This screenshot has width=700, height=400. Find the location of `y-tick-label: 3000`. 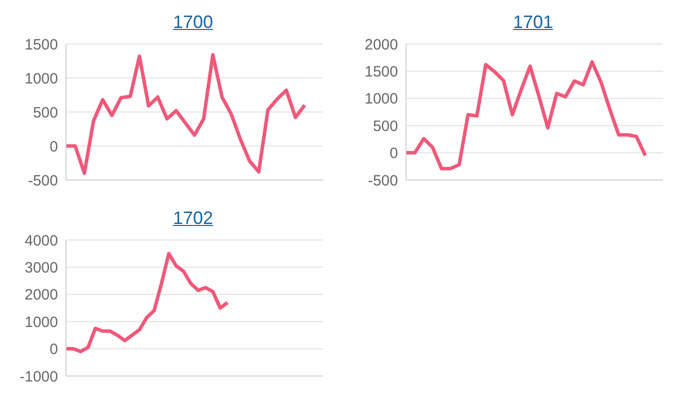

y-tick-label: 3000 is located at coordinates (41, 268).